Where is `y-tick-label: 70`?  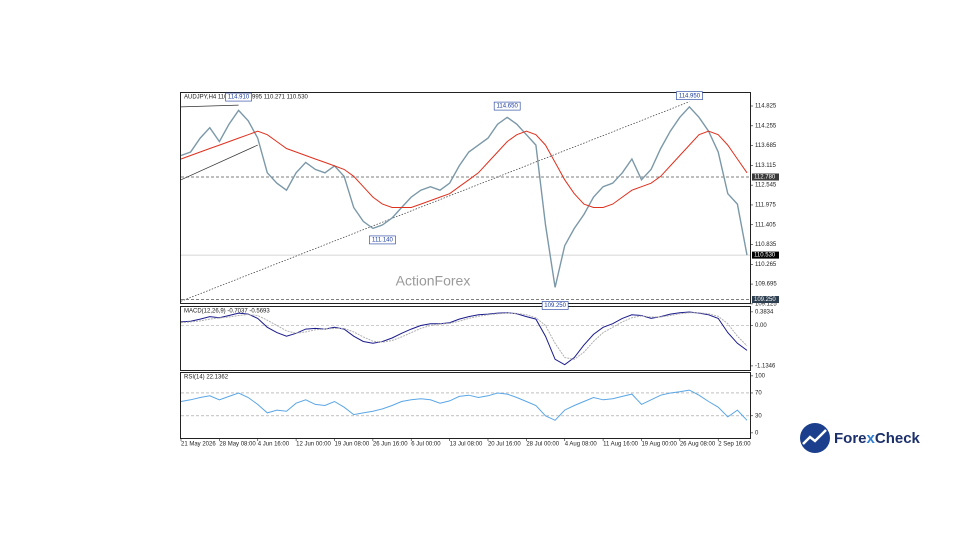
y-tick-label: 70 is located at coordinates (758, 394).